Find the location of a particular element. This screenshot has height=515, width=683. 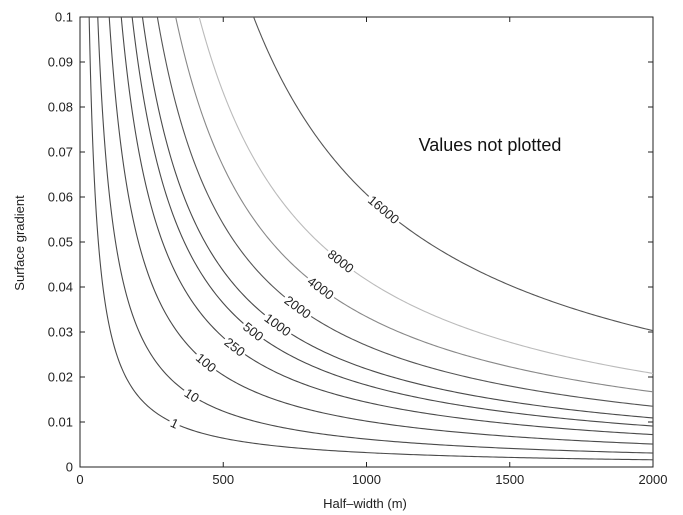

x-tick-label: 0 is located at coordinates (79, 479).